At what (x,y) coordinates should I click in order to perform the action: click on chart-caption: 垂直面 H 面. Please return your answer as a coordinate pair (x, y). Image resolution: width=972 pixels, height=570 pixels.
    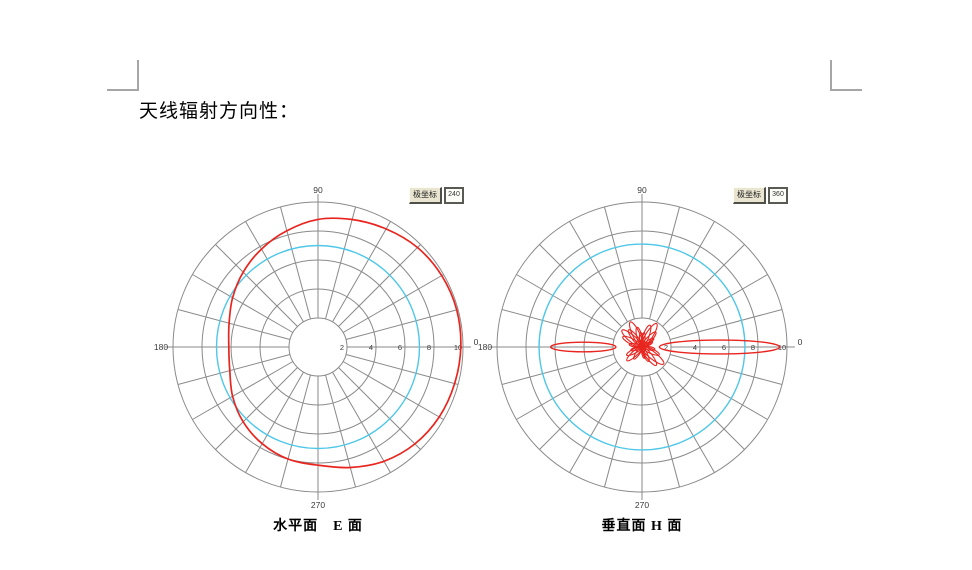
    Looking at the image, I should click on (642, 526).